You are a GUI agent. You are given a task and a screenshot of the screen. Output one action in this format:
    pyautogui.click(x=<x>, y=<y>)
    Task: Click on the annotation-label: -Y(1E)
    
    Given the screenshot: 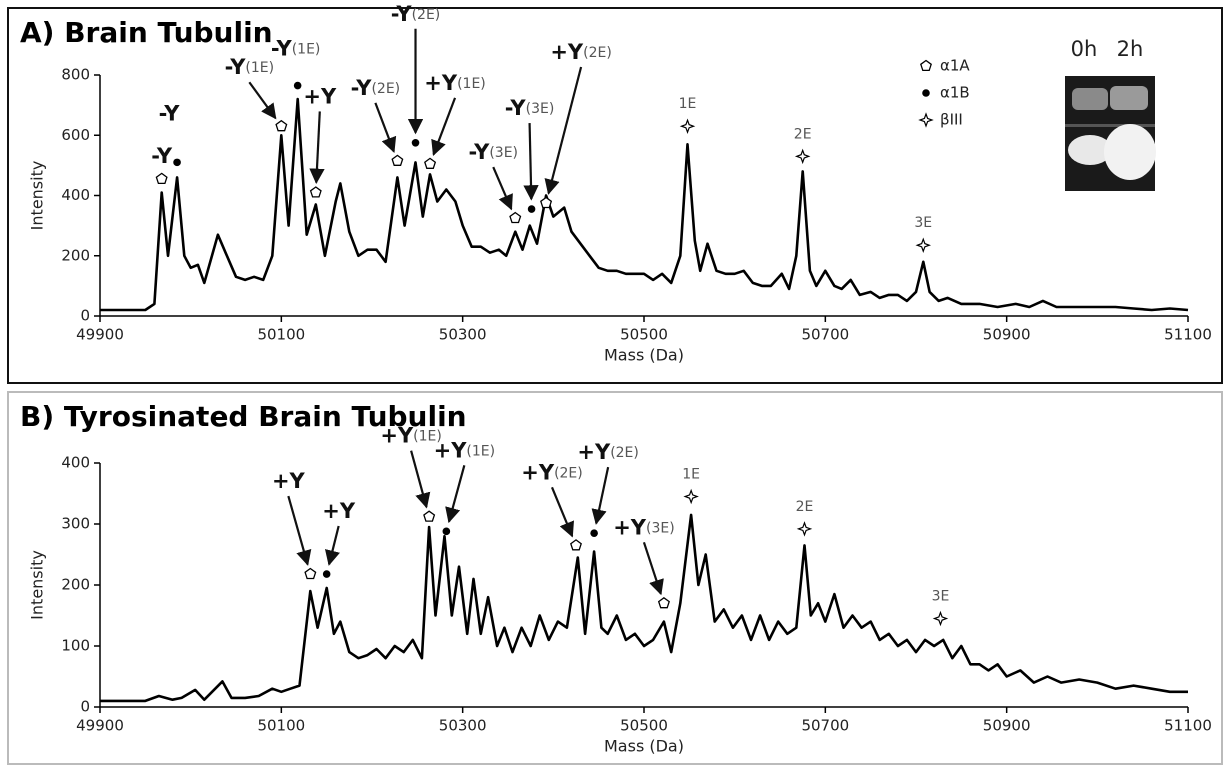 What is the action you would take?
    pyautogui.click(x=296, y=49)
    